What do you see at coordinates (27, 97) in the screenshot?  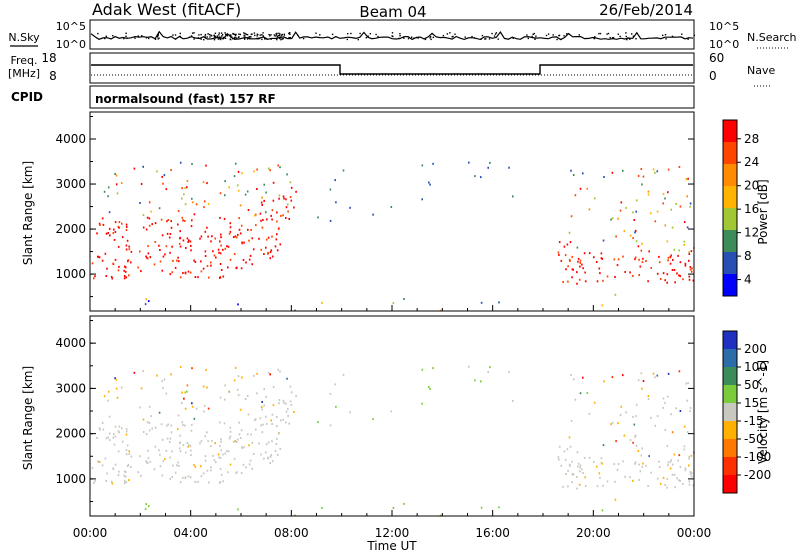 I see `cpid-label: CPID` at bounding box center [27, 97].